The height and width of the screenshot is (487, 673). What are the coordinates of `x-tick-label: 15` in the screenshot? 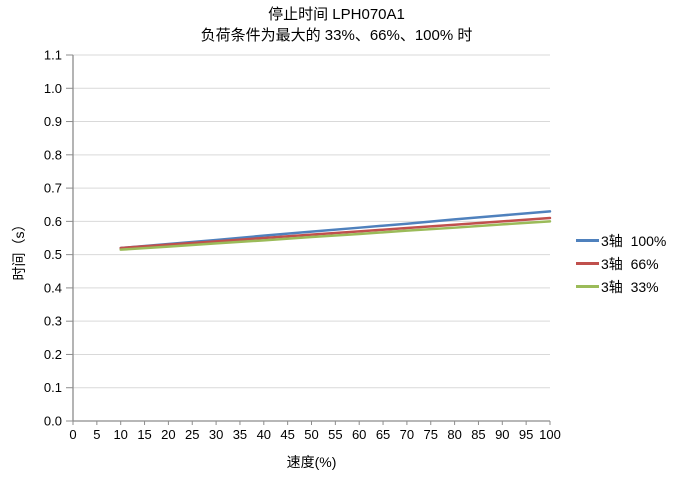 It's located at (144, 434).